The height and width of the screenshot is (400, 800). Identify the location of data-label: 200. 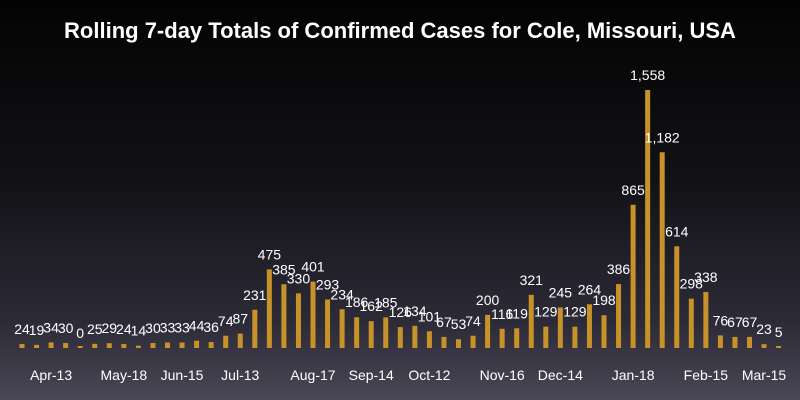
(488, 300).